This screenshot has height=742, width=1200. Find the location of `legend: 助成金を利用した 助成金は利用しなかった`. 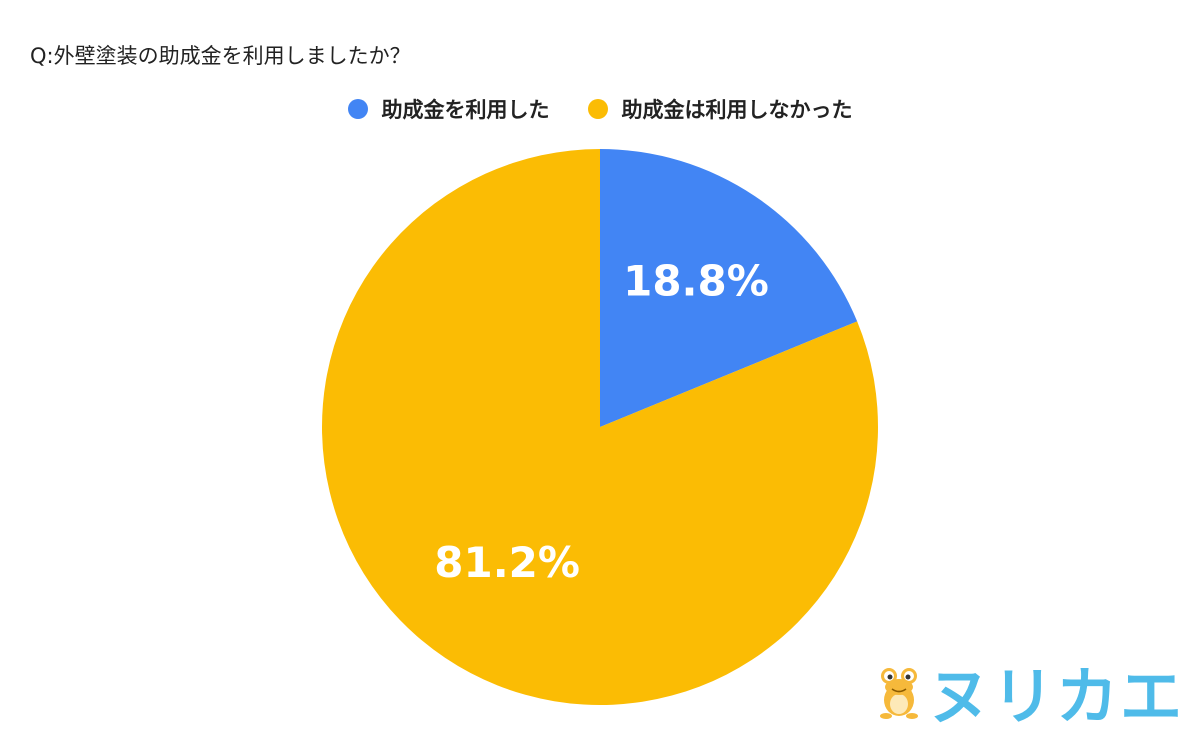

legend: 助成金を利用した 助成金は利用しなかった is located at coordinates (600, 109).